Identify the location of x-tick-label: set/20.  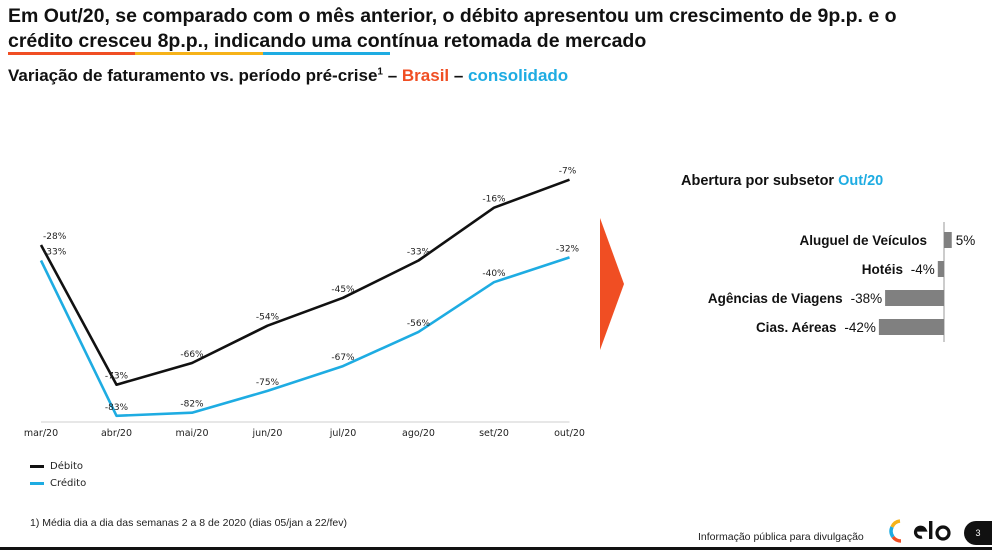
(494, 433).